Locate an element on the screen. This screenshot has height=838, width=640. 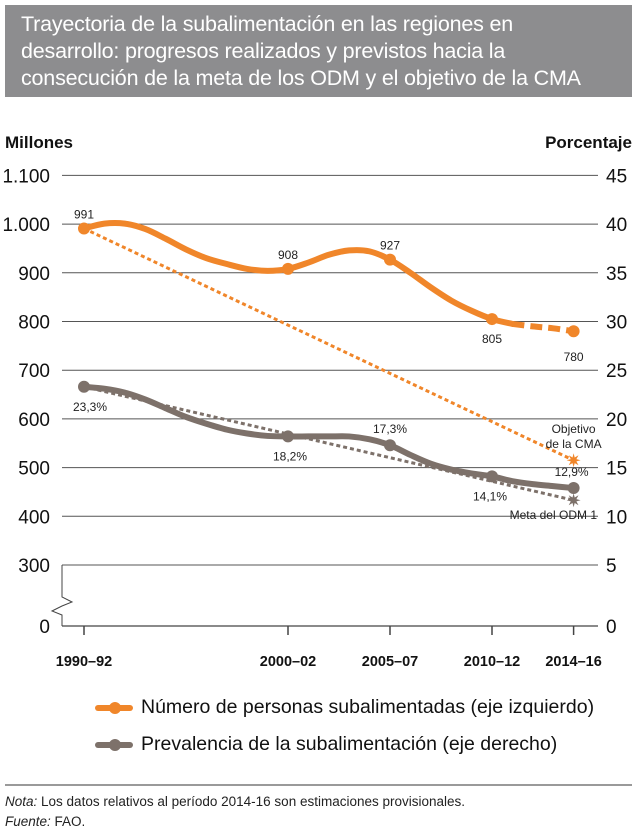
left-tick-label: 800 is located at coordinates (34, 323).